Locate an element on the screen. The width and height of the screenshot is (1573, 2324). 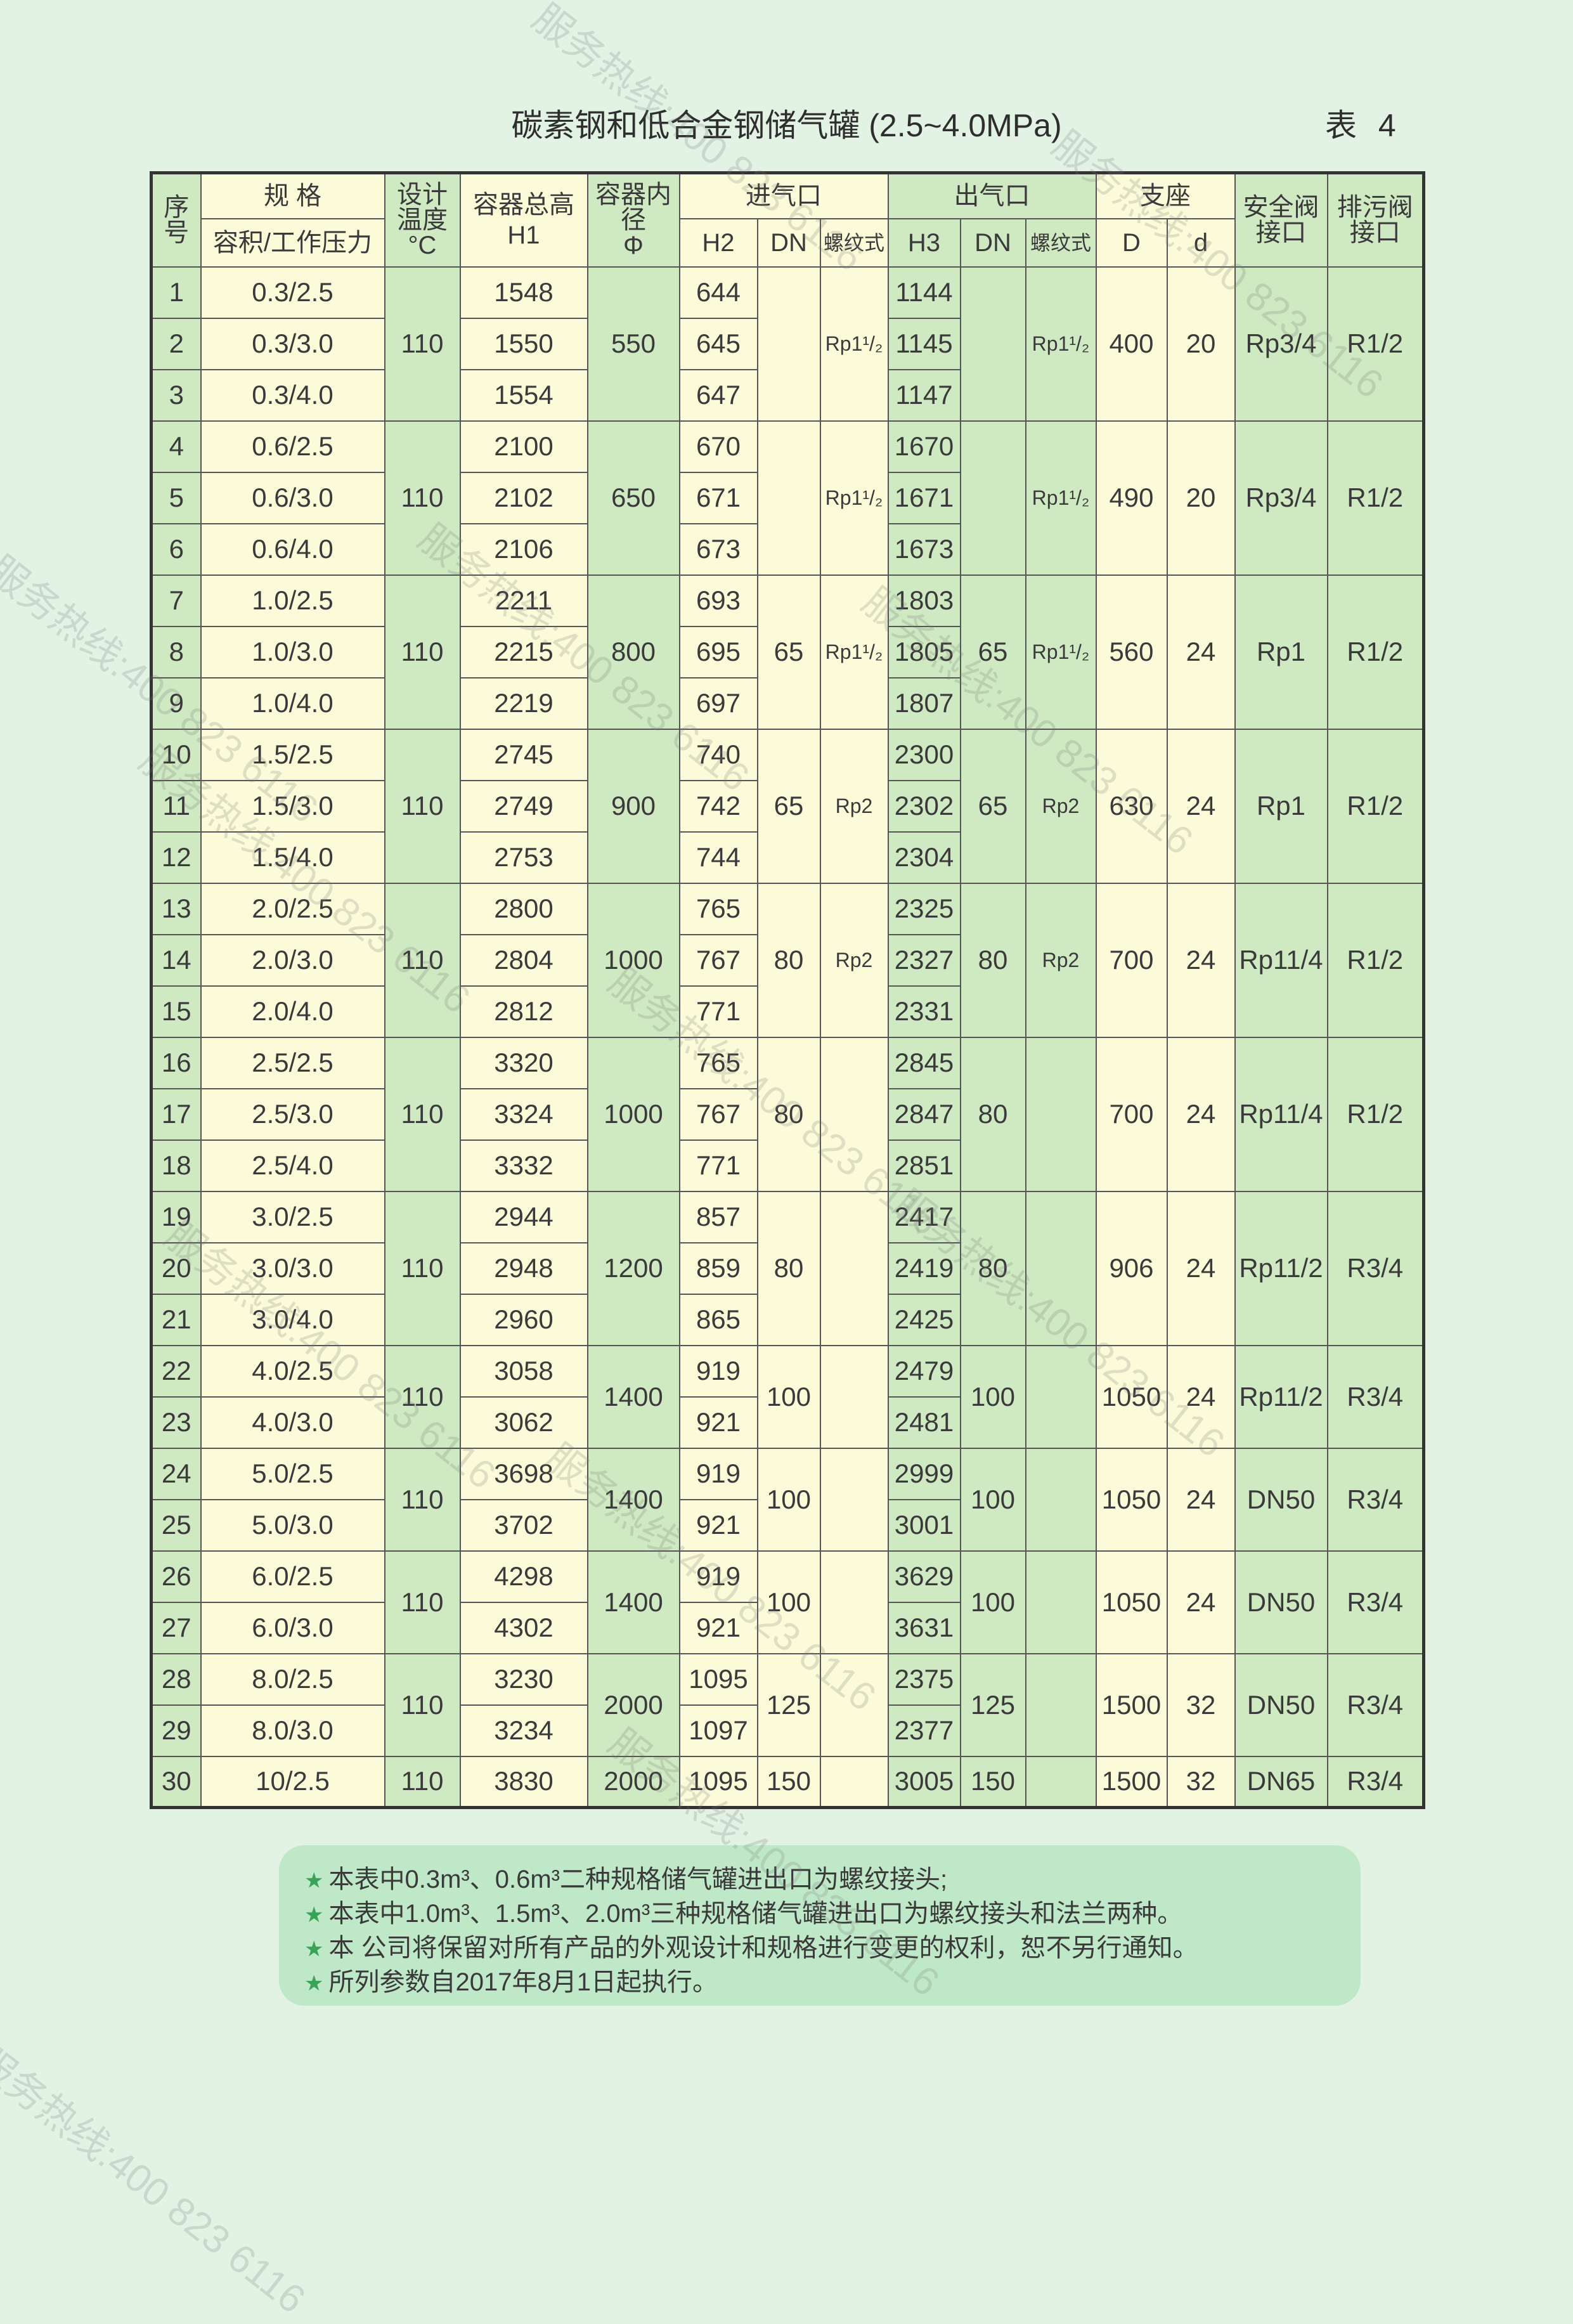
cell-h2: 742 is located at coordinates (718, 806).